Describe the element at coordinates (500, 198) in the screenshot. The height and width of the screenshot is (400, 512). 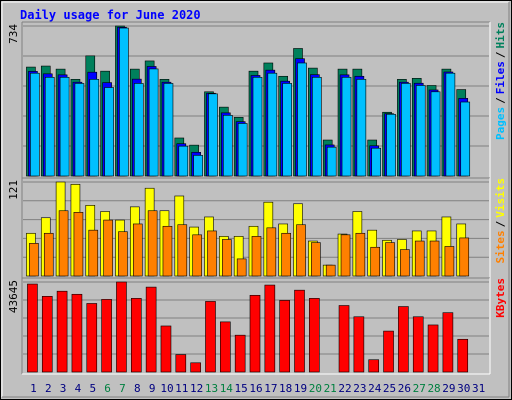
I see `legend-entry: Visits` at that location.